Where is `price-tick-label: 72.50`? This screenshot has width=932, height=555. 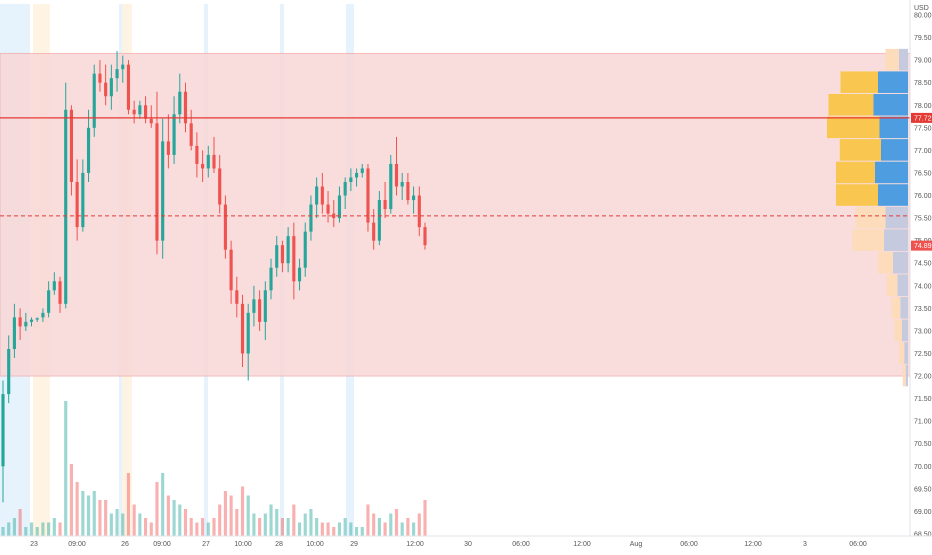 price-tick-label: 72.50 is located at coordinates (923, 354).